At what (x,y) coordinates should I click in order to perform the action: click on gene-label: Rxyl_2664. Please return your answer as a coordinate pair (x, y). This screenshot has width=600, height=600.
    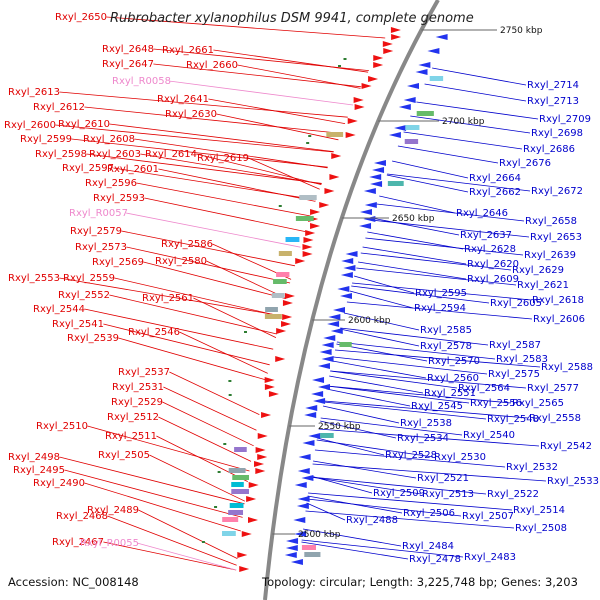
    Looking at the image, I should click on (495, 178).